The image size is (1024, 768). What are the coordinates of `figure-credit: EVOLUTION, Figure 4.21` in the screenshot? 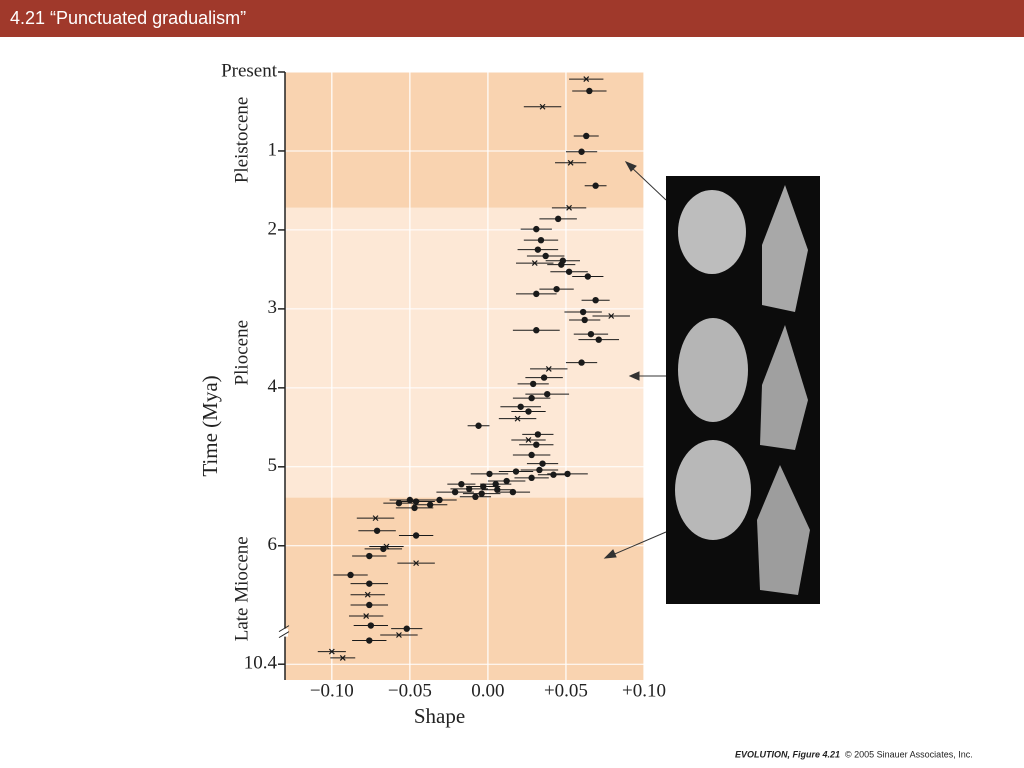 It's located at (787, 754).